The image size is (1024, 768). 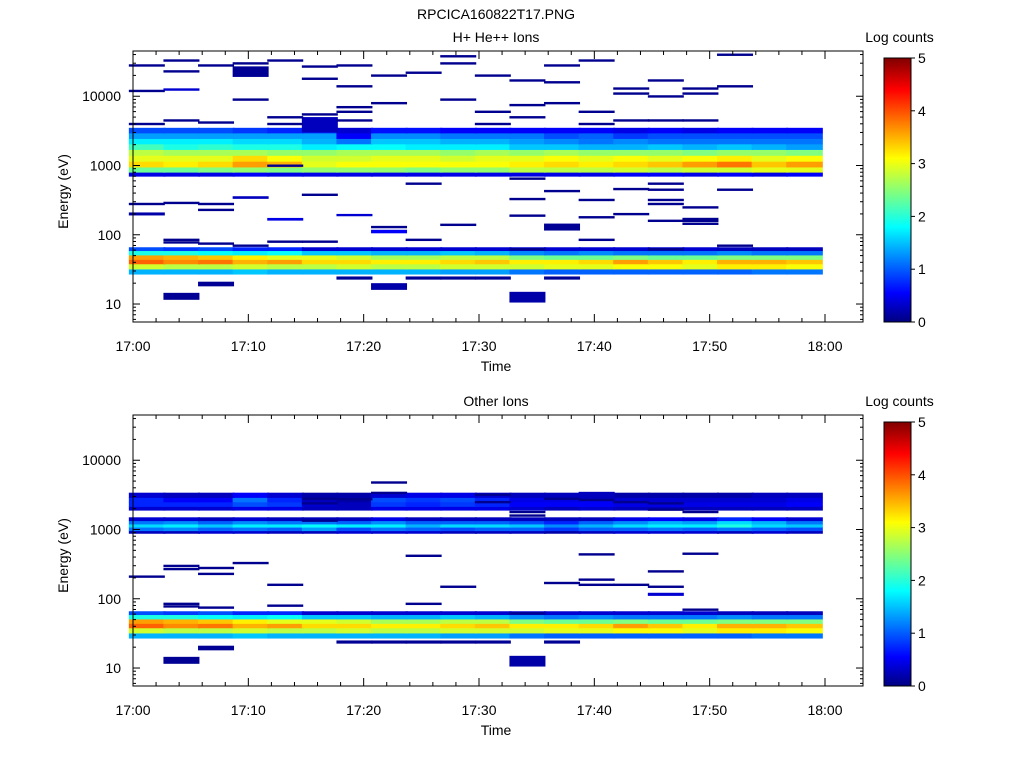 I want to click on colorbar-tick-label: 0, so click(x=922, y=686).